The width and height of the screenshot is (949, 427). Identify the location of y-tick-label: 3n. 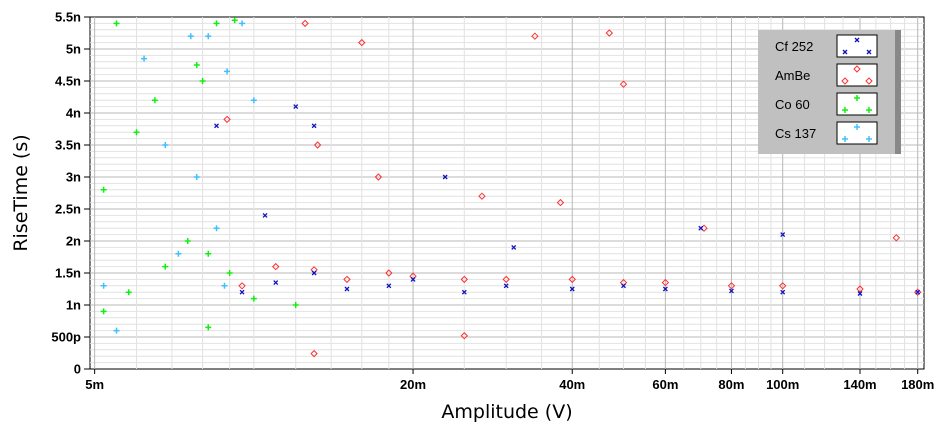
(73, 177).